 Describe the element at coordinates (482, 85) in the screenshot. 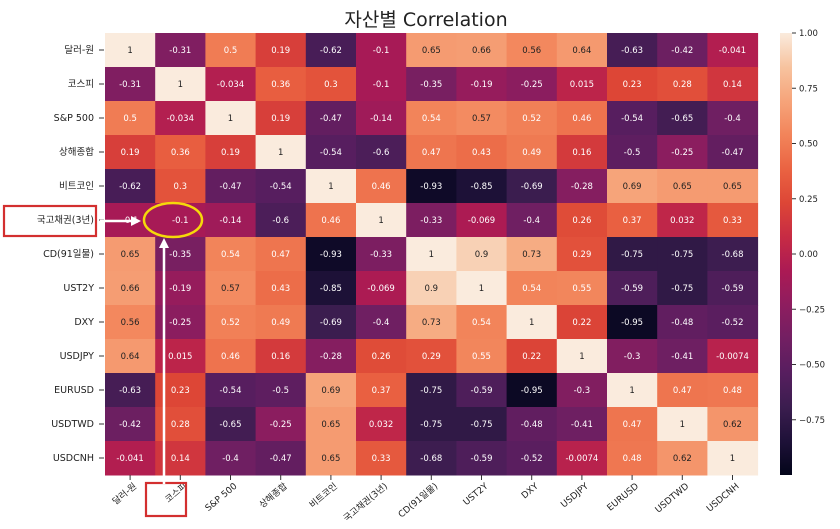

I see `cell-value-label: -0.19` at that location.